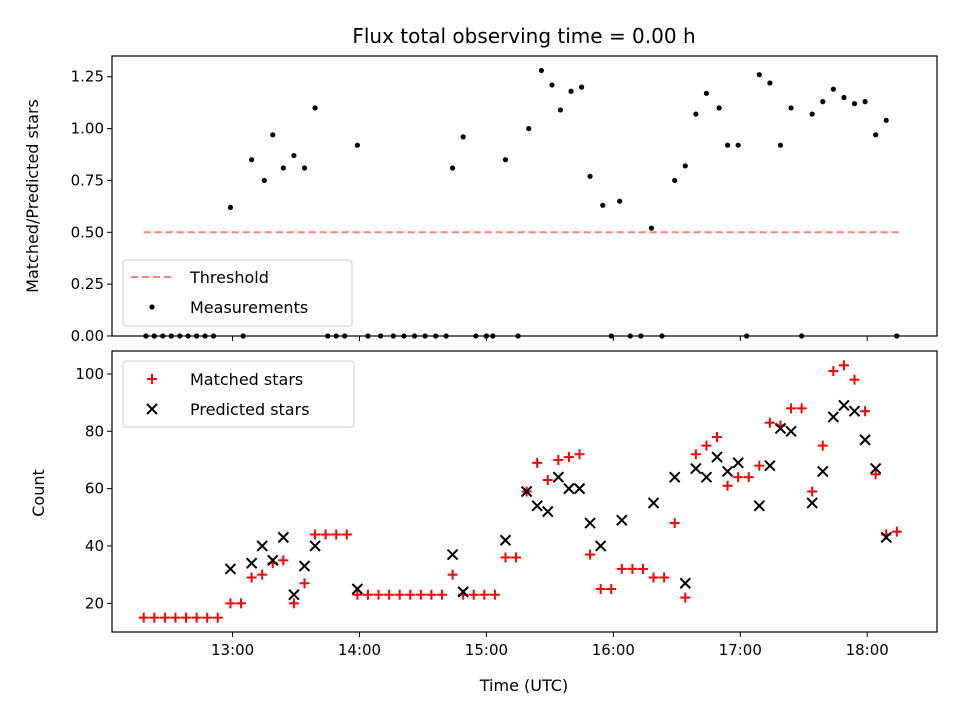  I want to click on x-tick-label: 15:00, so click(486, 650).